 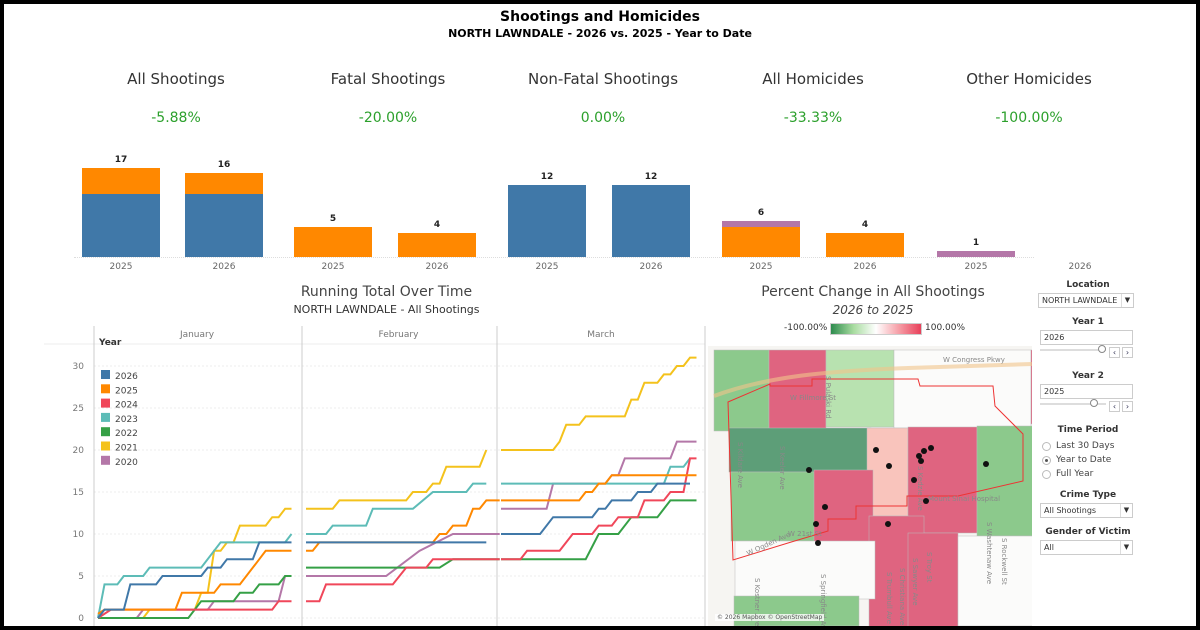 What do you see at coordinates (121, 159) in the screenshot?
I see `bar-value-label: 17` at bounding box center [121, 159].